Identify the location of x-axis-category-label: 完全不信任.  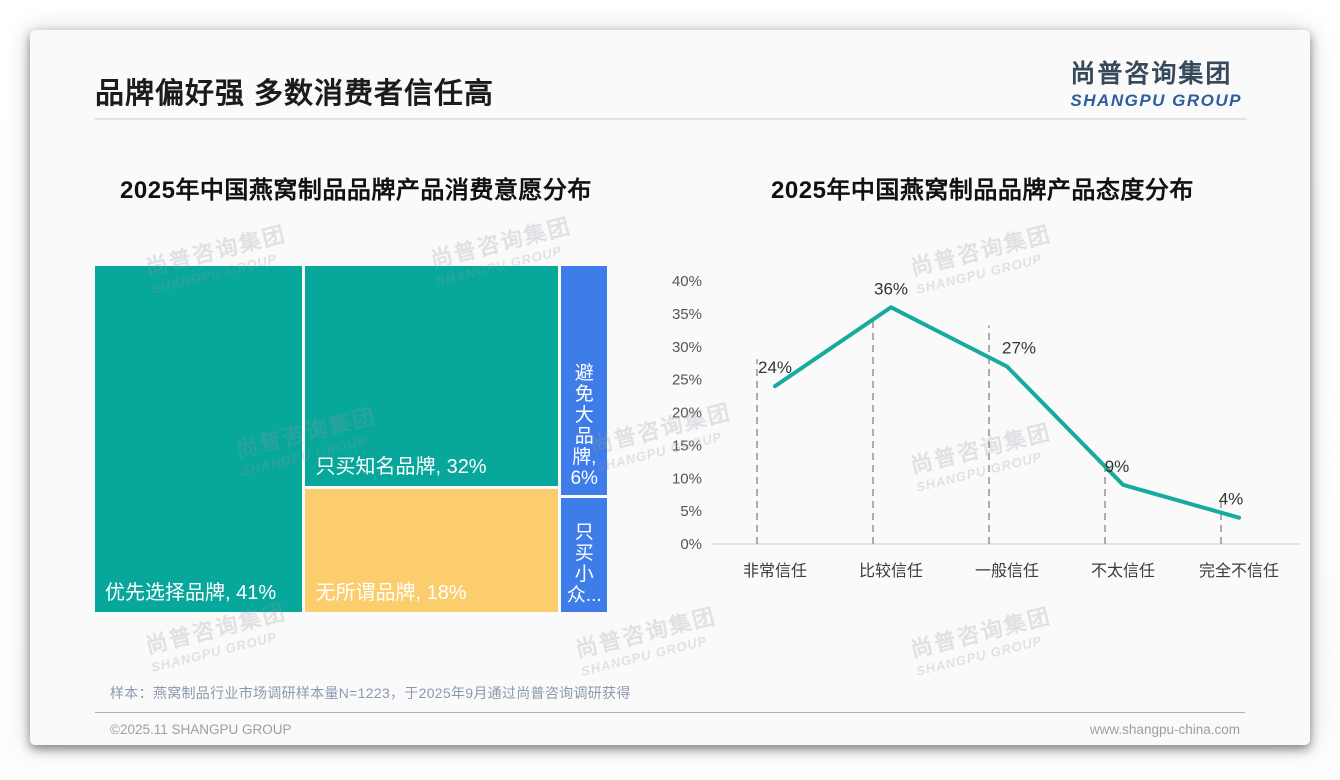
(1239, 571).